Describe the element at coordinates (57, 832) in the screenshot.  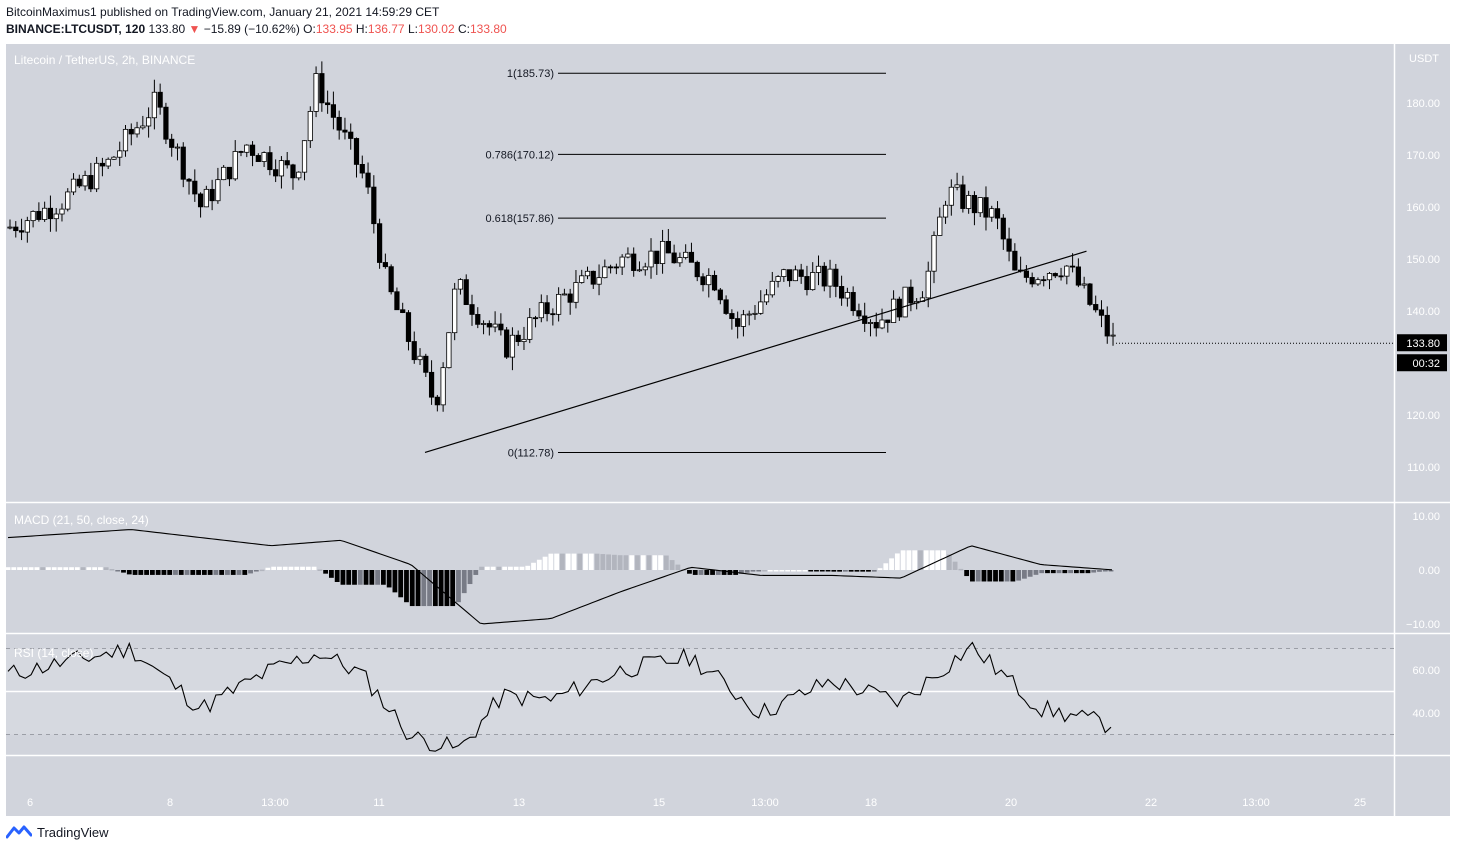
I see `tradingview-brand: TradingView` at that location.